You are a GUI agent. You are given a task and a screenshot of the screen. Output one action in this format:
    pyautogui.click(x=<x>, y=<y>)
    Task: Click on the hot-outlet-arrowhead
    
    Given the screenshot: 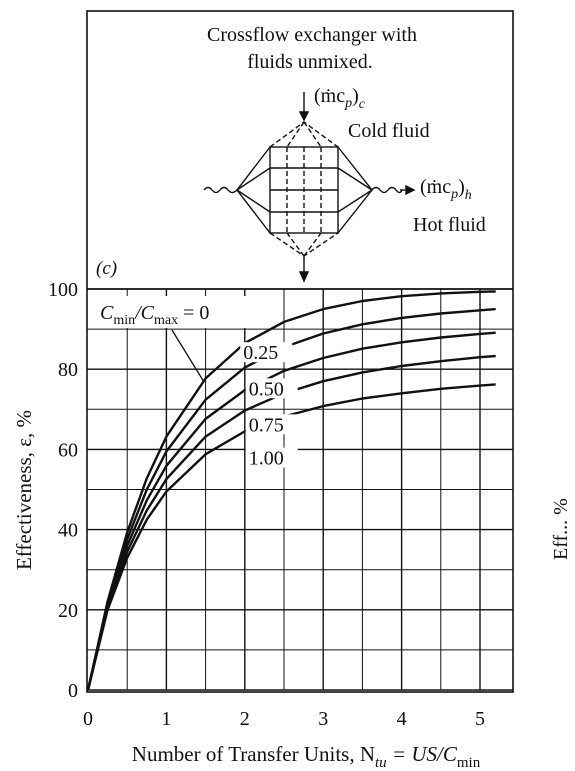 What is the action you would take?
    pyautogui.click(x=410, y=190)
    